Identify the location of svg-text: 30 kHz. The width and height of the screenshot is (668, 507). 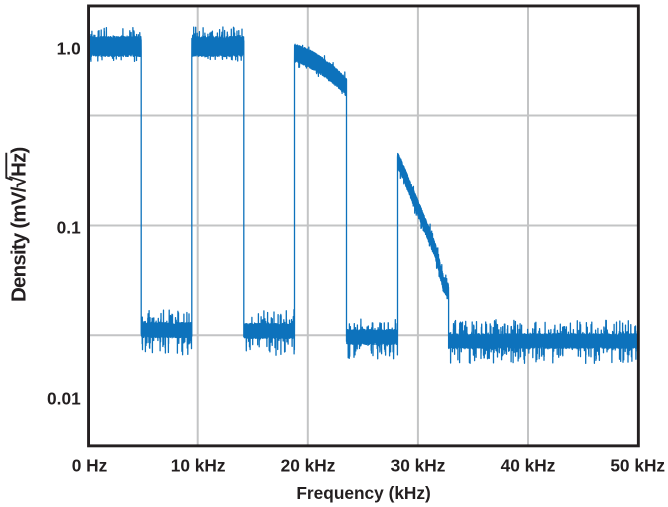
(418, 466).